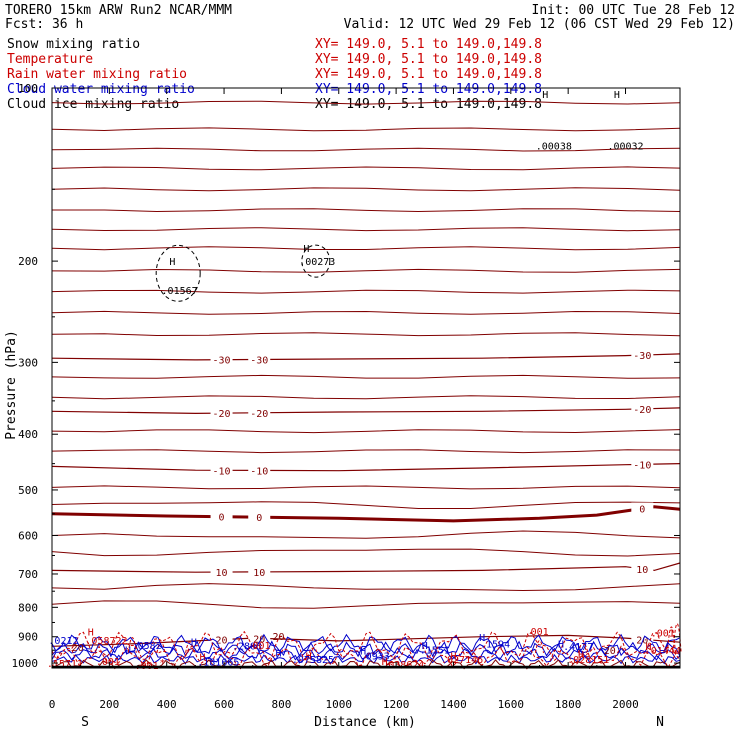  What do you see at coordinates (28, 607) in the screenshot?
I see `y-tick-label-800: 800` at bounding box center [28, 607].